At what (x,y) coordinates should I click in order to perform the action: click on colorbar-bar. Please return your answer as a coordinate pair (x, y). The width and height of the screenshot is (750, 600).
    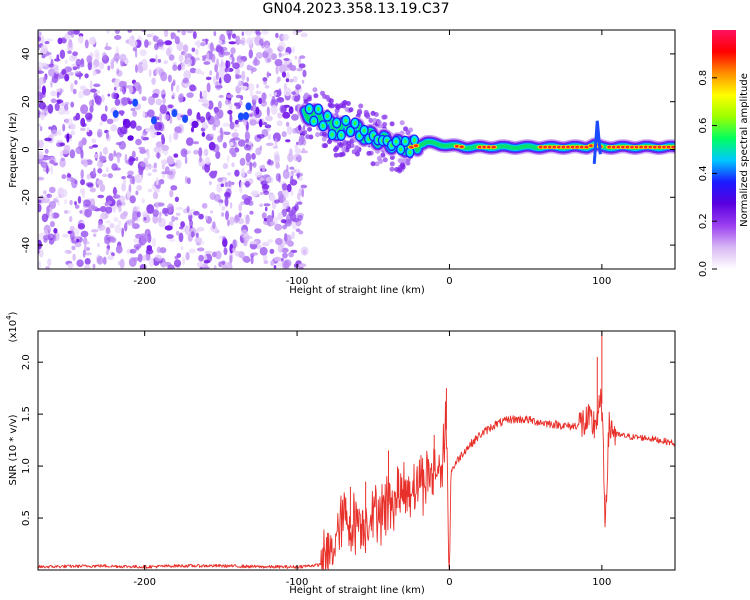
    Looking at the image, I should click on (724, 149).